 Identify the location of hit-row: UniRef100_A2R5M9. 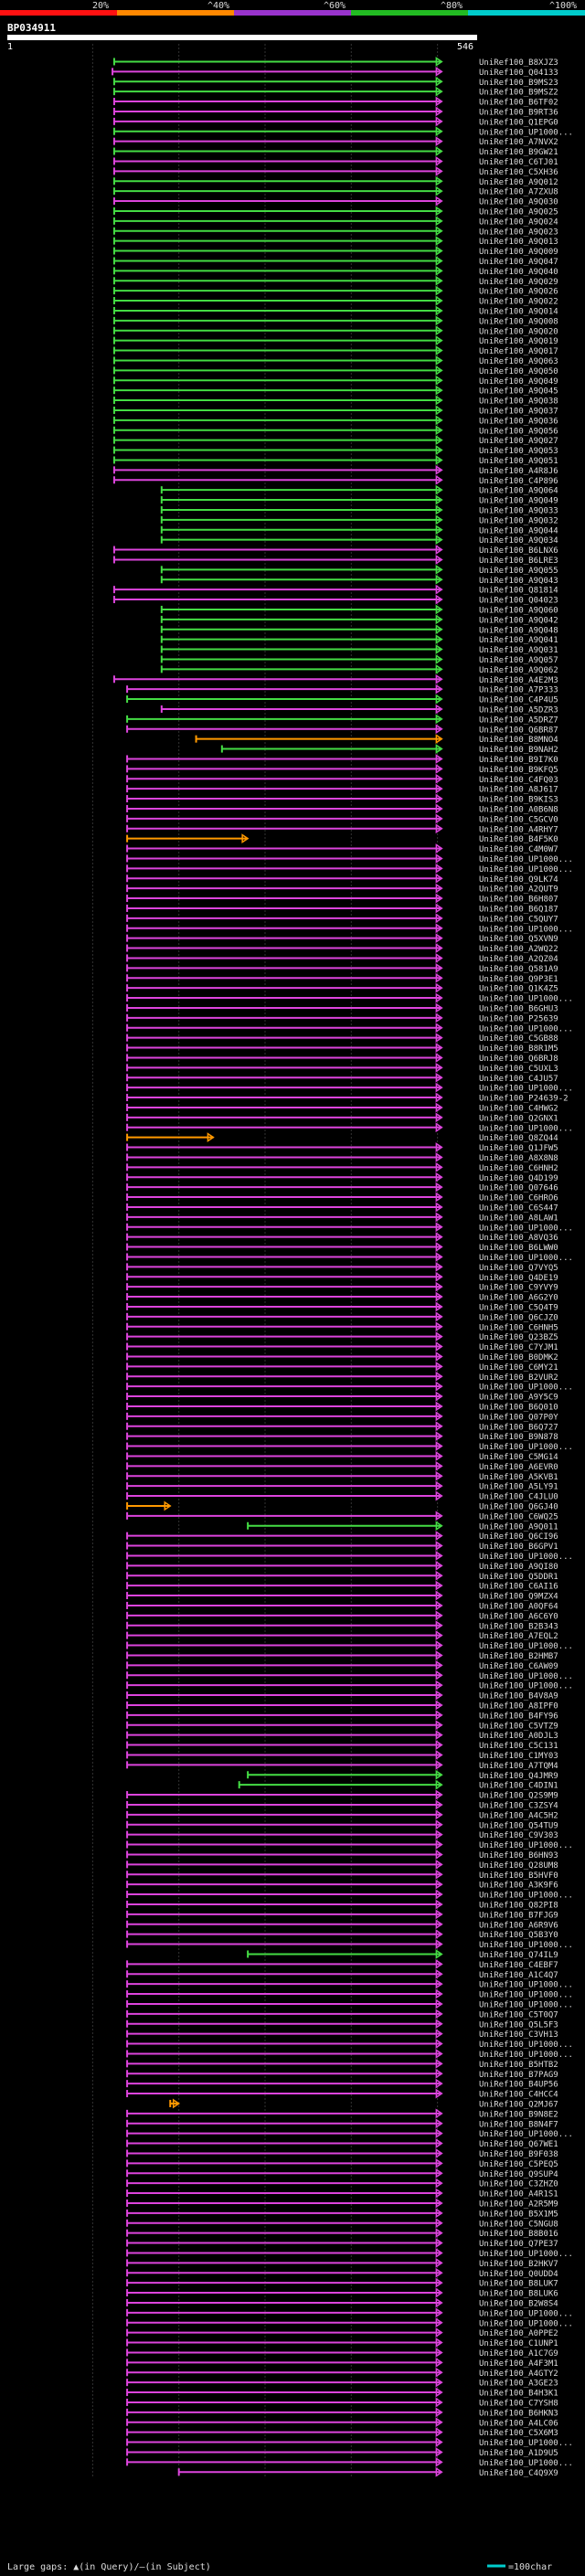
(342, 2204).